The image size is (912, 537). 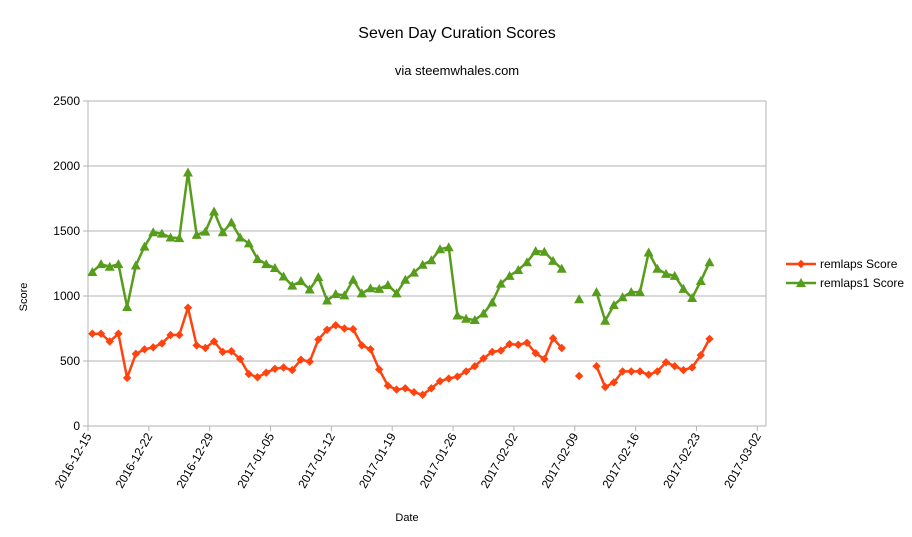 What do you see at coordinates (681, 460) in the screenshot?
I see `x-tick-label: 2017-02-23` at bounding box center [681, 460].